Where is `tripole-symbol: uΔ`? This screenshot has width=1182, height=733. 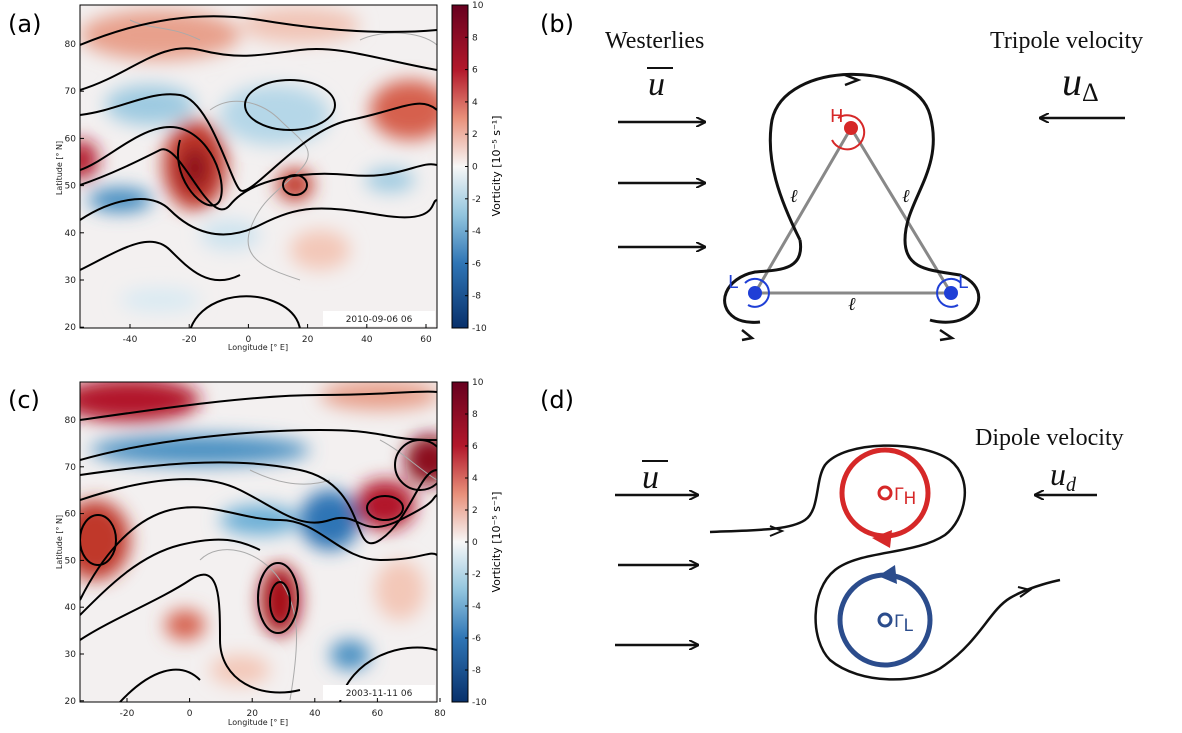 tripole-symbol: uΔ is located at coordinates (1080, 83).